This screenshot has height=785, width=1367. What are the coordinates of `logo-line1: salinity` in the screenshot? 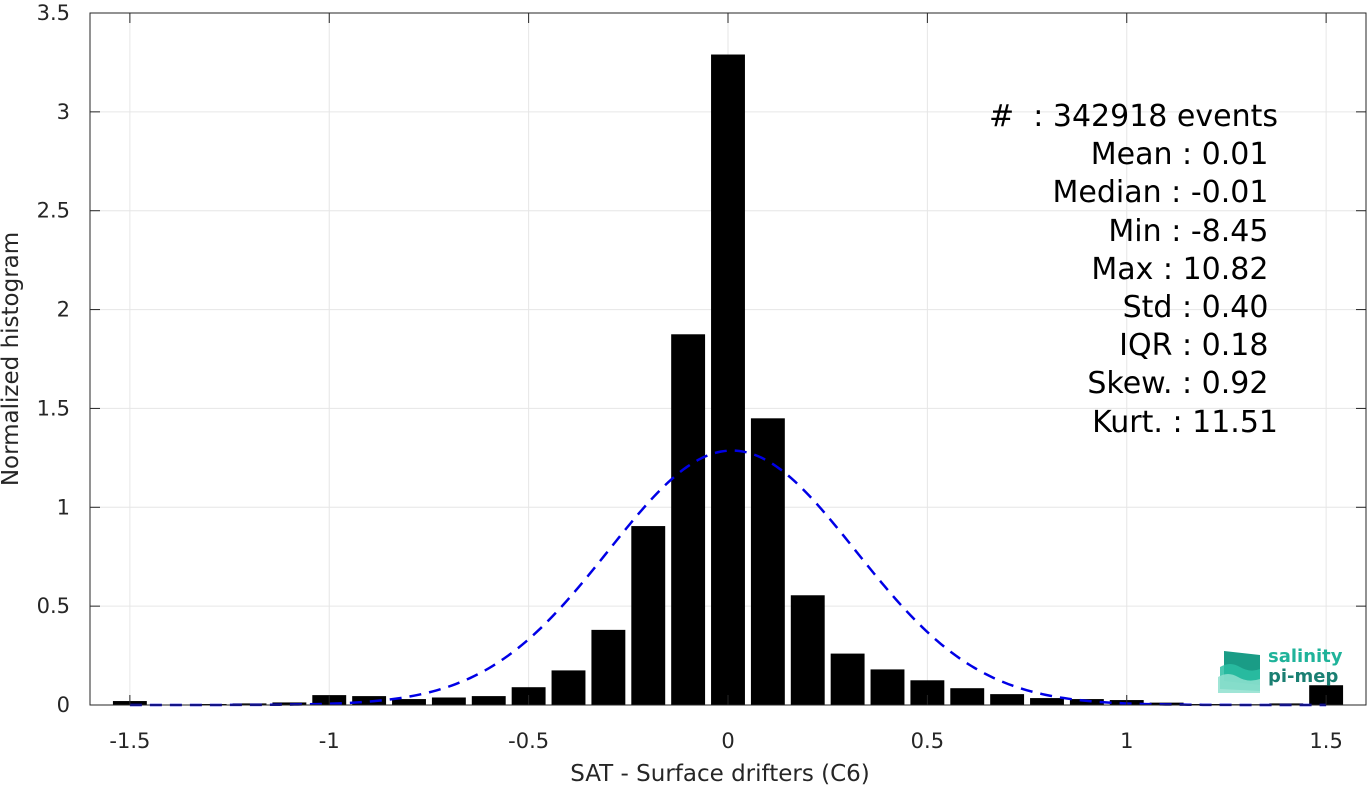 It's located at (1305, 656).